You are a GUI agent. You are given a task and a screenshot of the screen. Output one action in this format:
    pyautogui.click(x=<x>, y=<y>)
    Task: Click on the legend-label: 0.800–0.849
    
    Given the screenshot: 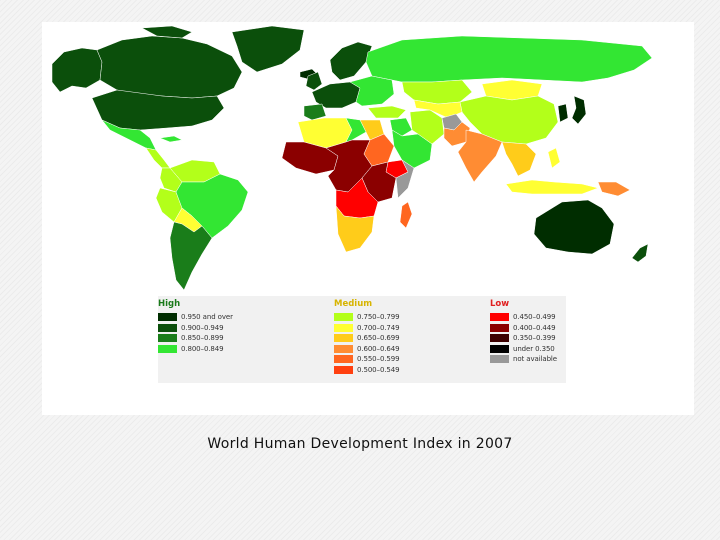 What is the action you would take?
    pyautogui.click(x=202, y=348)
    